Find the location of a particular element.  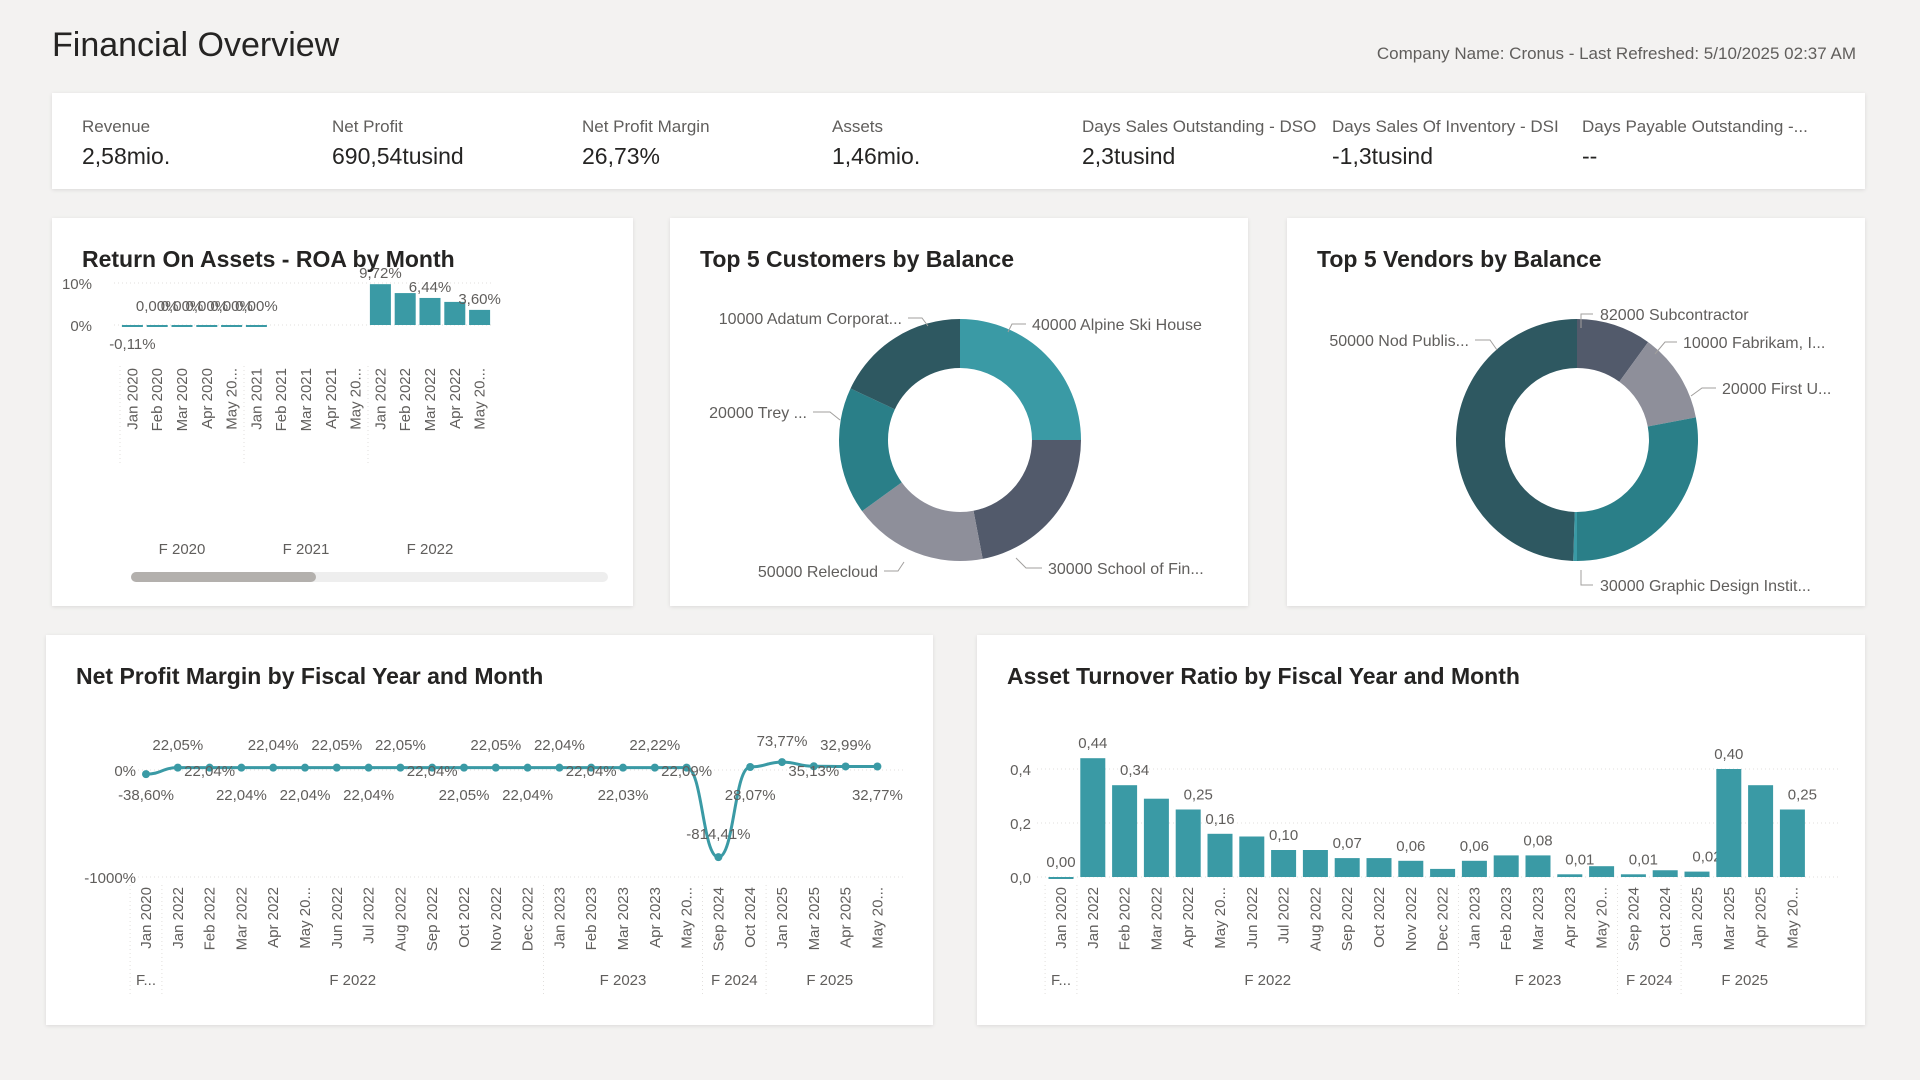

group-label: F 2022 is located at coordinates (1267, 980).